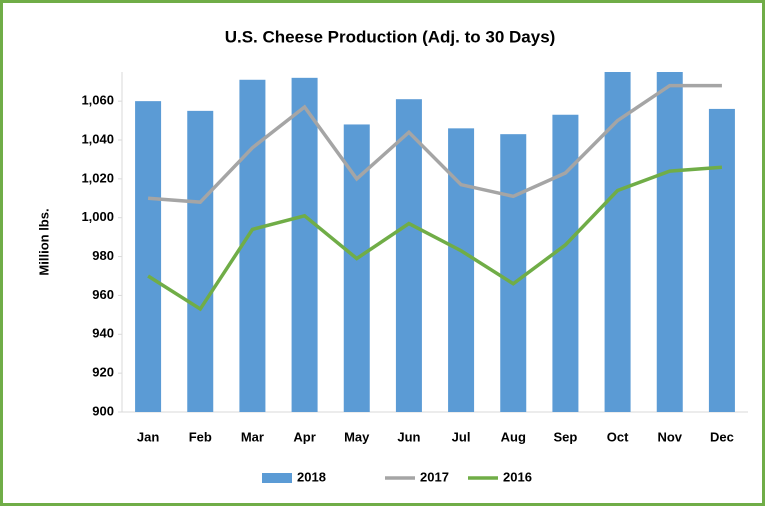 The image size is (765, 506). I want to click on y-tick-label: 1,040, so click(97, 138).